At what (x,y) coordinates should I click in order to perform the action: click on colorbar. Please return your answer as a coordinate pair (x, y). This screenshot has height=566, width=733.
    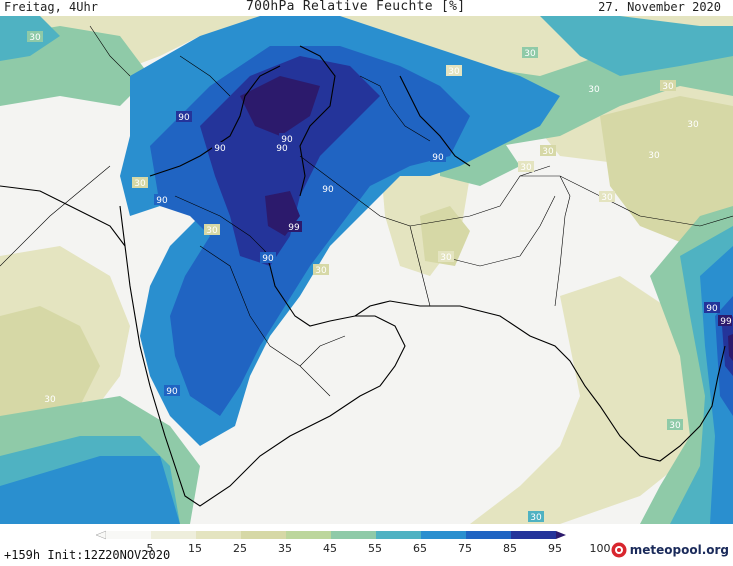
    Looking at the image, I should click on (336, 538).